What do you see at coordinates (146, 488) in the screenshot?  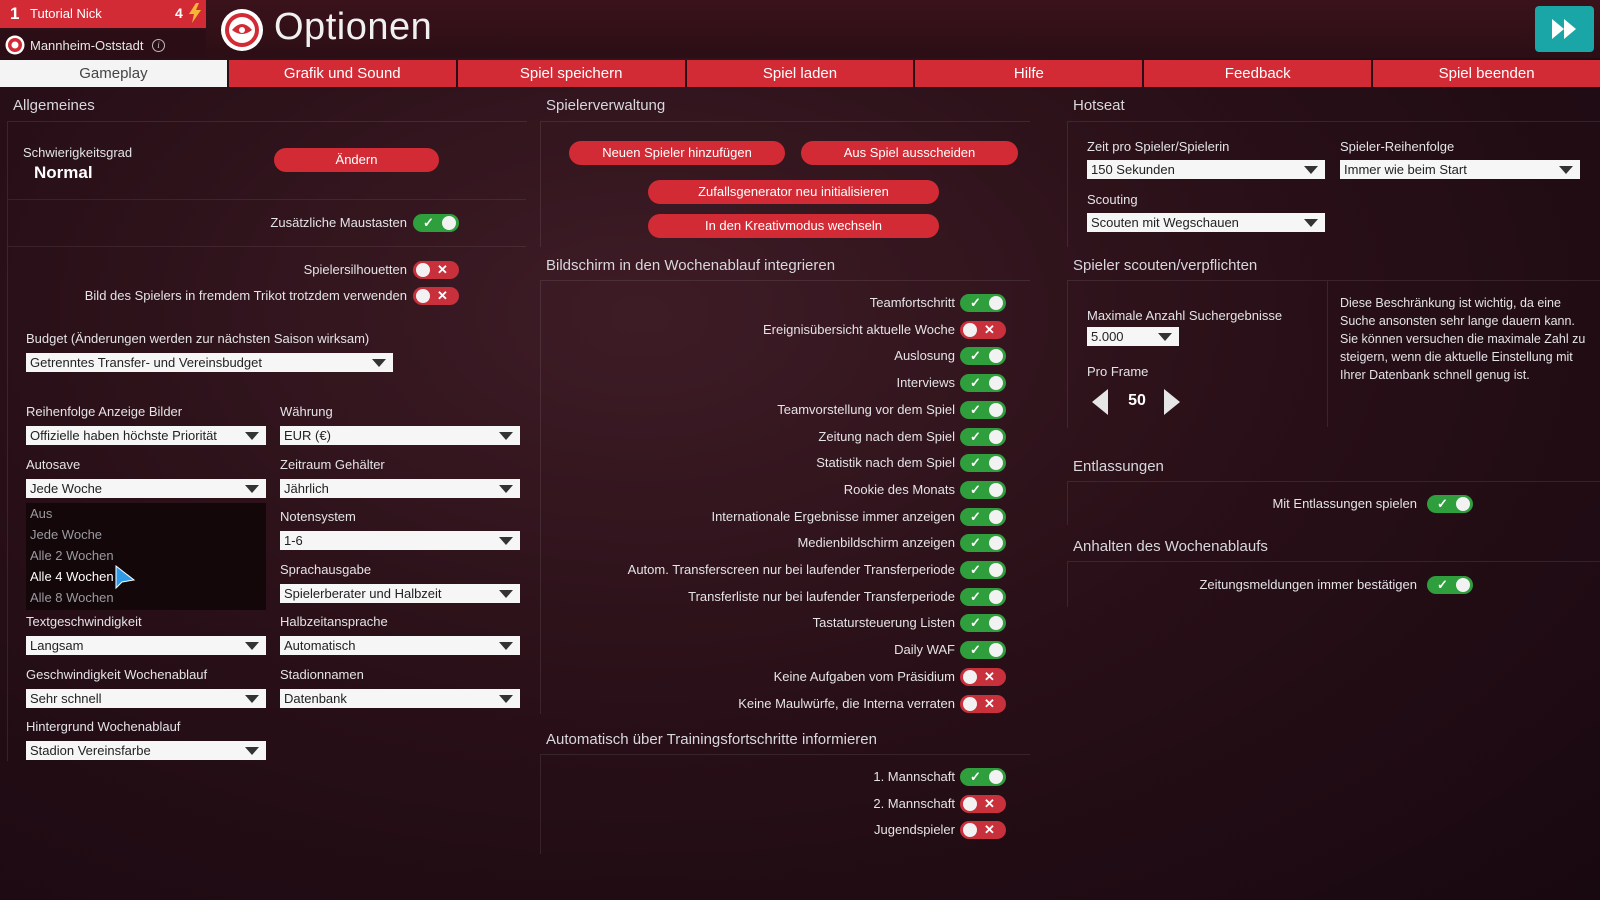 I see `autosave-select: Jede Woche` at bounding box center [146, 488].